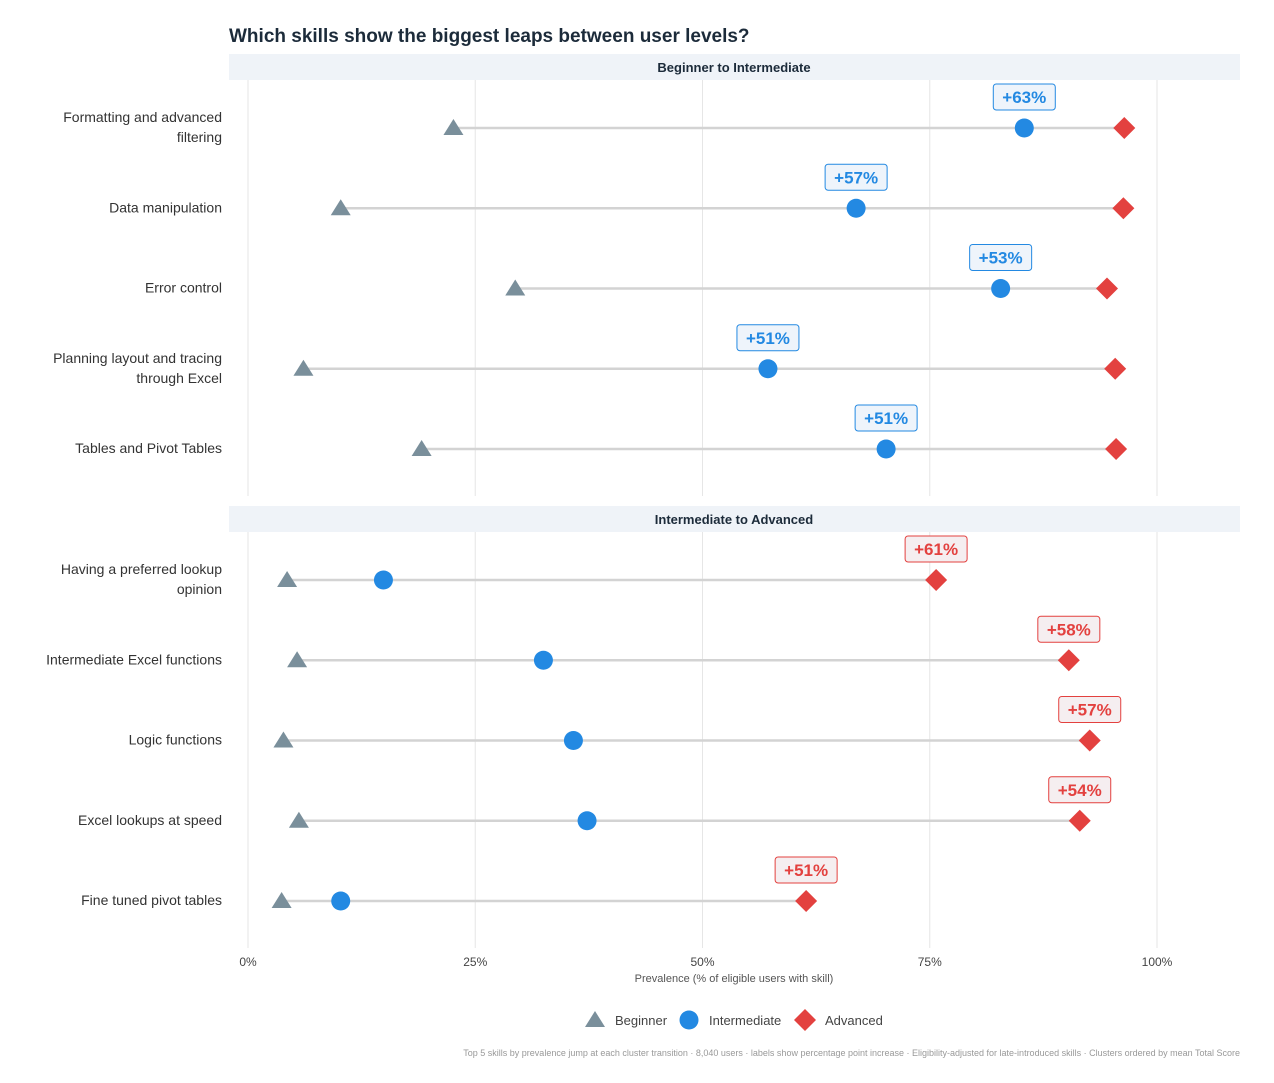 This screenshot has height=1083, width=1274. Describe the element at coordinates (632, 272) in the screenshot. I see `skill-row: Error control +53%` at that location.